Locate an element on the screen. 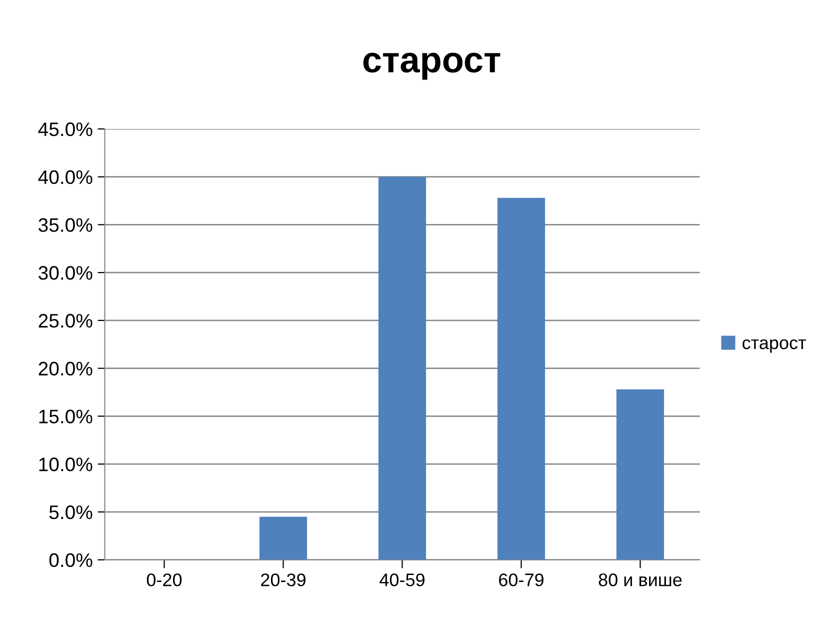 The image size is (838, 629). y-tick-label: 15.0% is located at coordinates (65, 417).